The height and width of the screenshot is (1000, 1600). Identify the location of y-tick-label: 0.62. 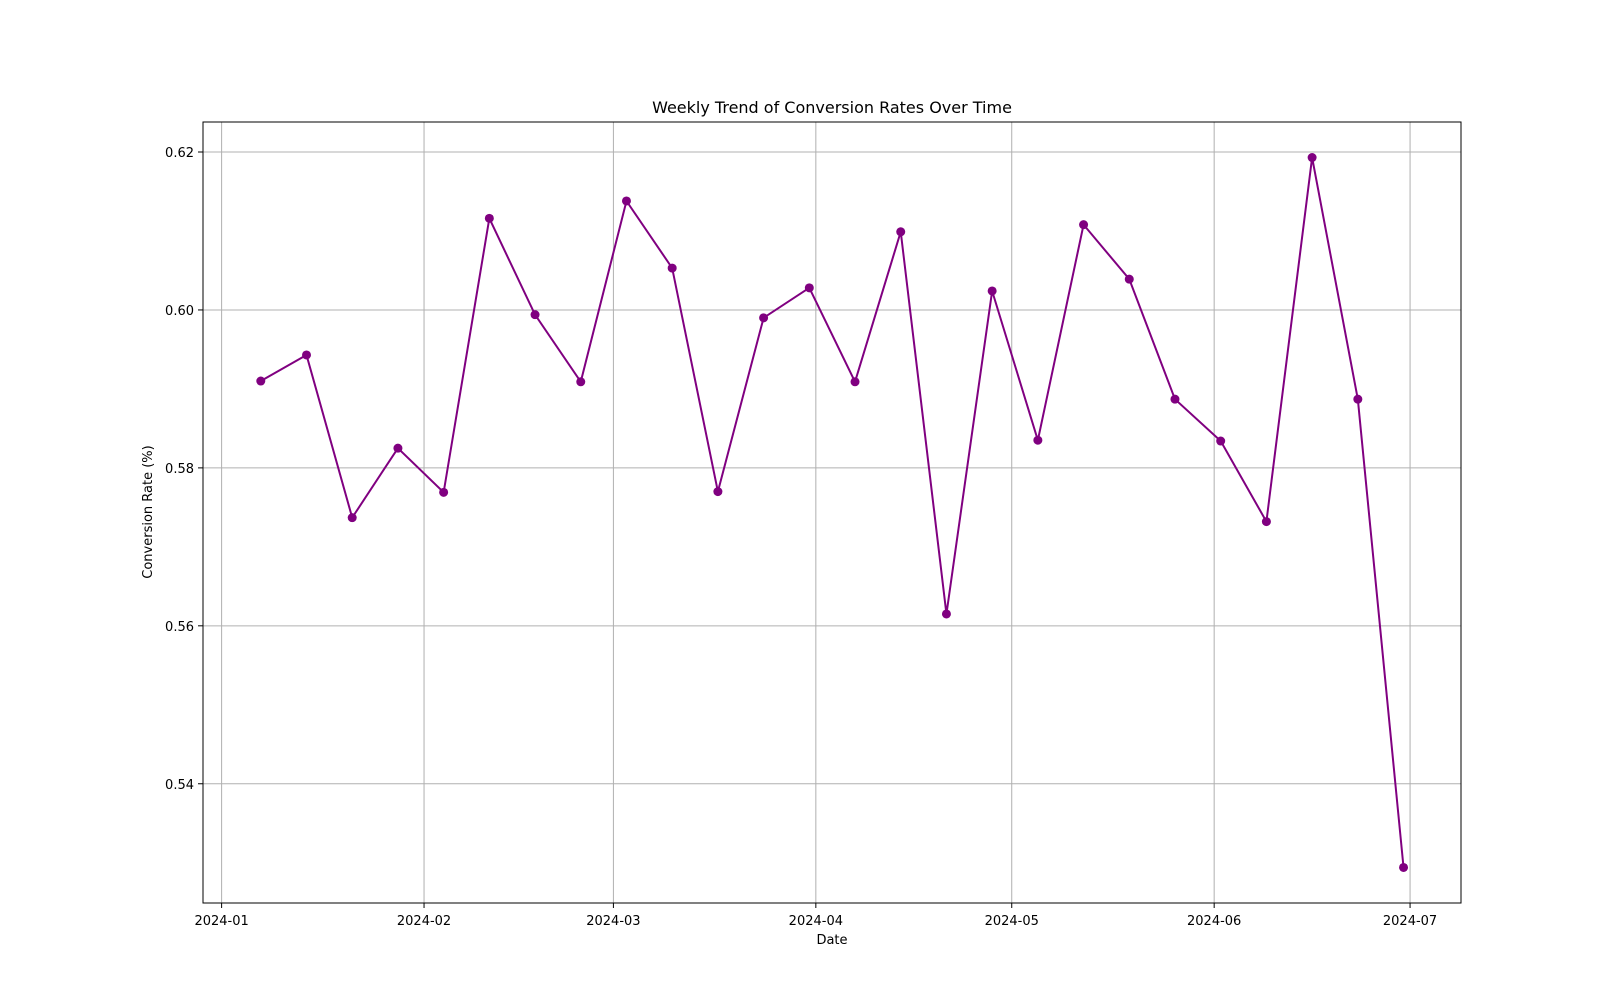
(179, 153).